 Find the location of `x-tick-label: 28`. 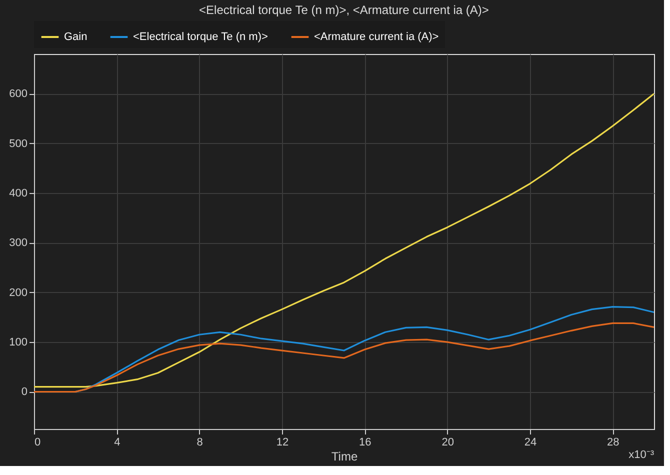

x-tick-label: 28 is located at coordinates (613, 442).